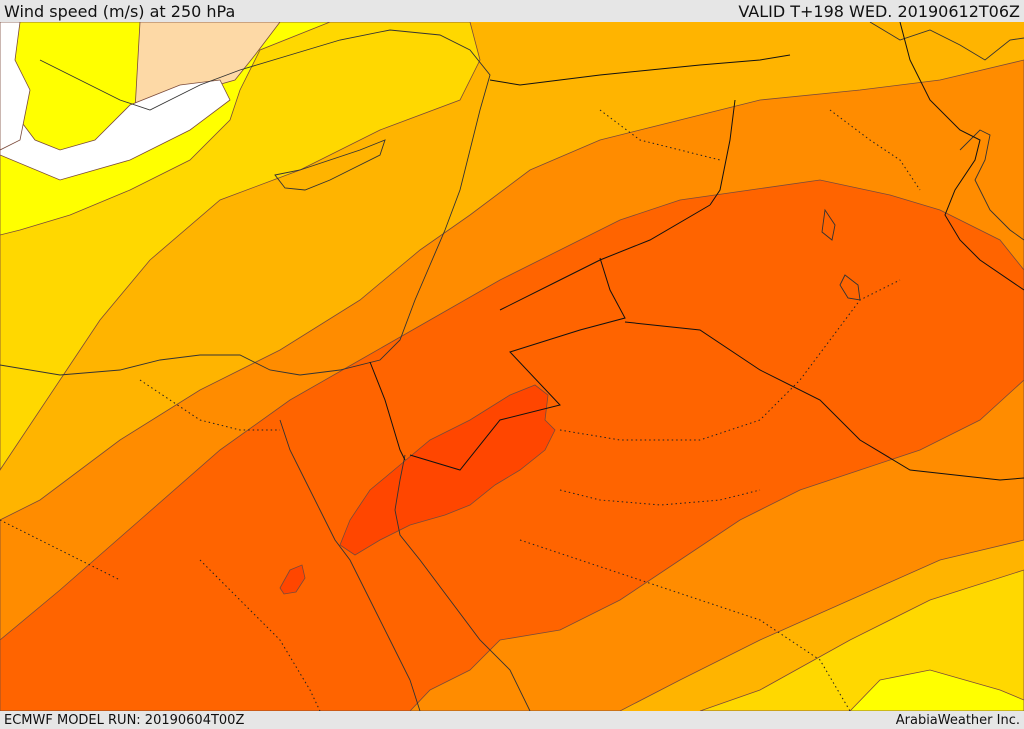 Image resolution: width=1024 pixels, height=729 pixels. What do you see at coordinates (120, 11) in the screenshot?
I see `map-title: Wind speed (m/s) at 250 hPa` at bounding box center [120, 11].